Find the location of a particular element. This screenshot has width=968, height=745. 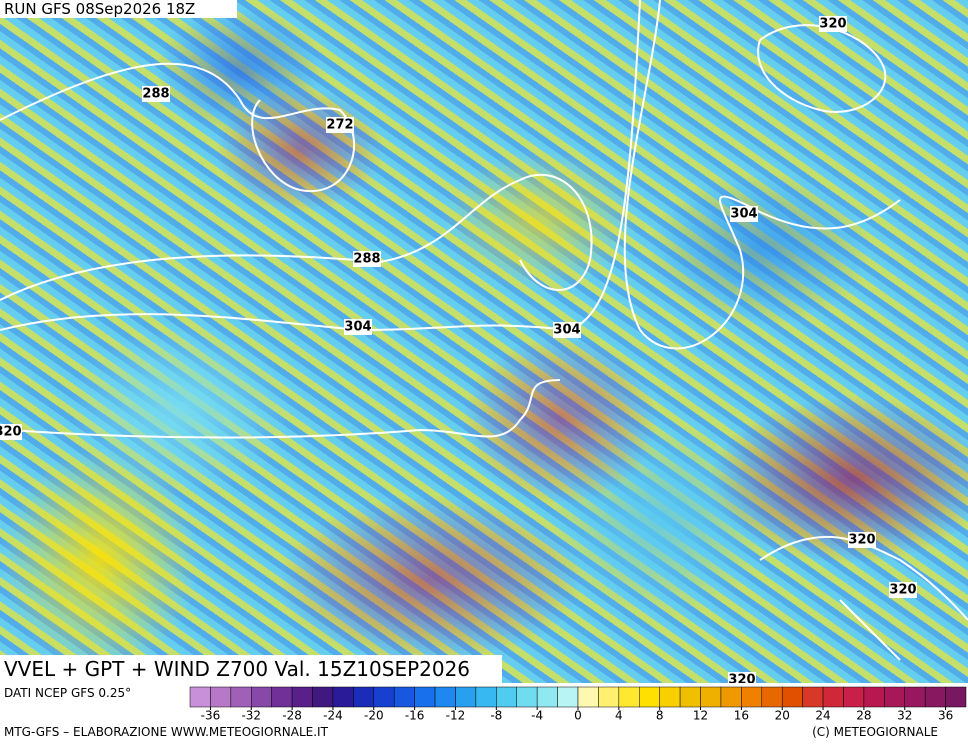

colorbar-tick-label: 4 is located at coordinates (619, 716).